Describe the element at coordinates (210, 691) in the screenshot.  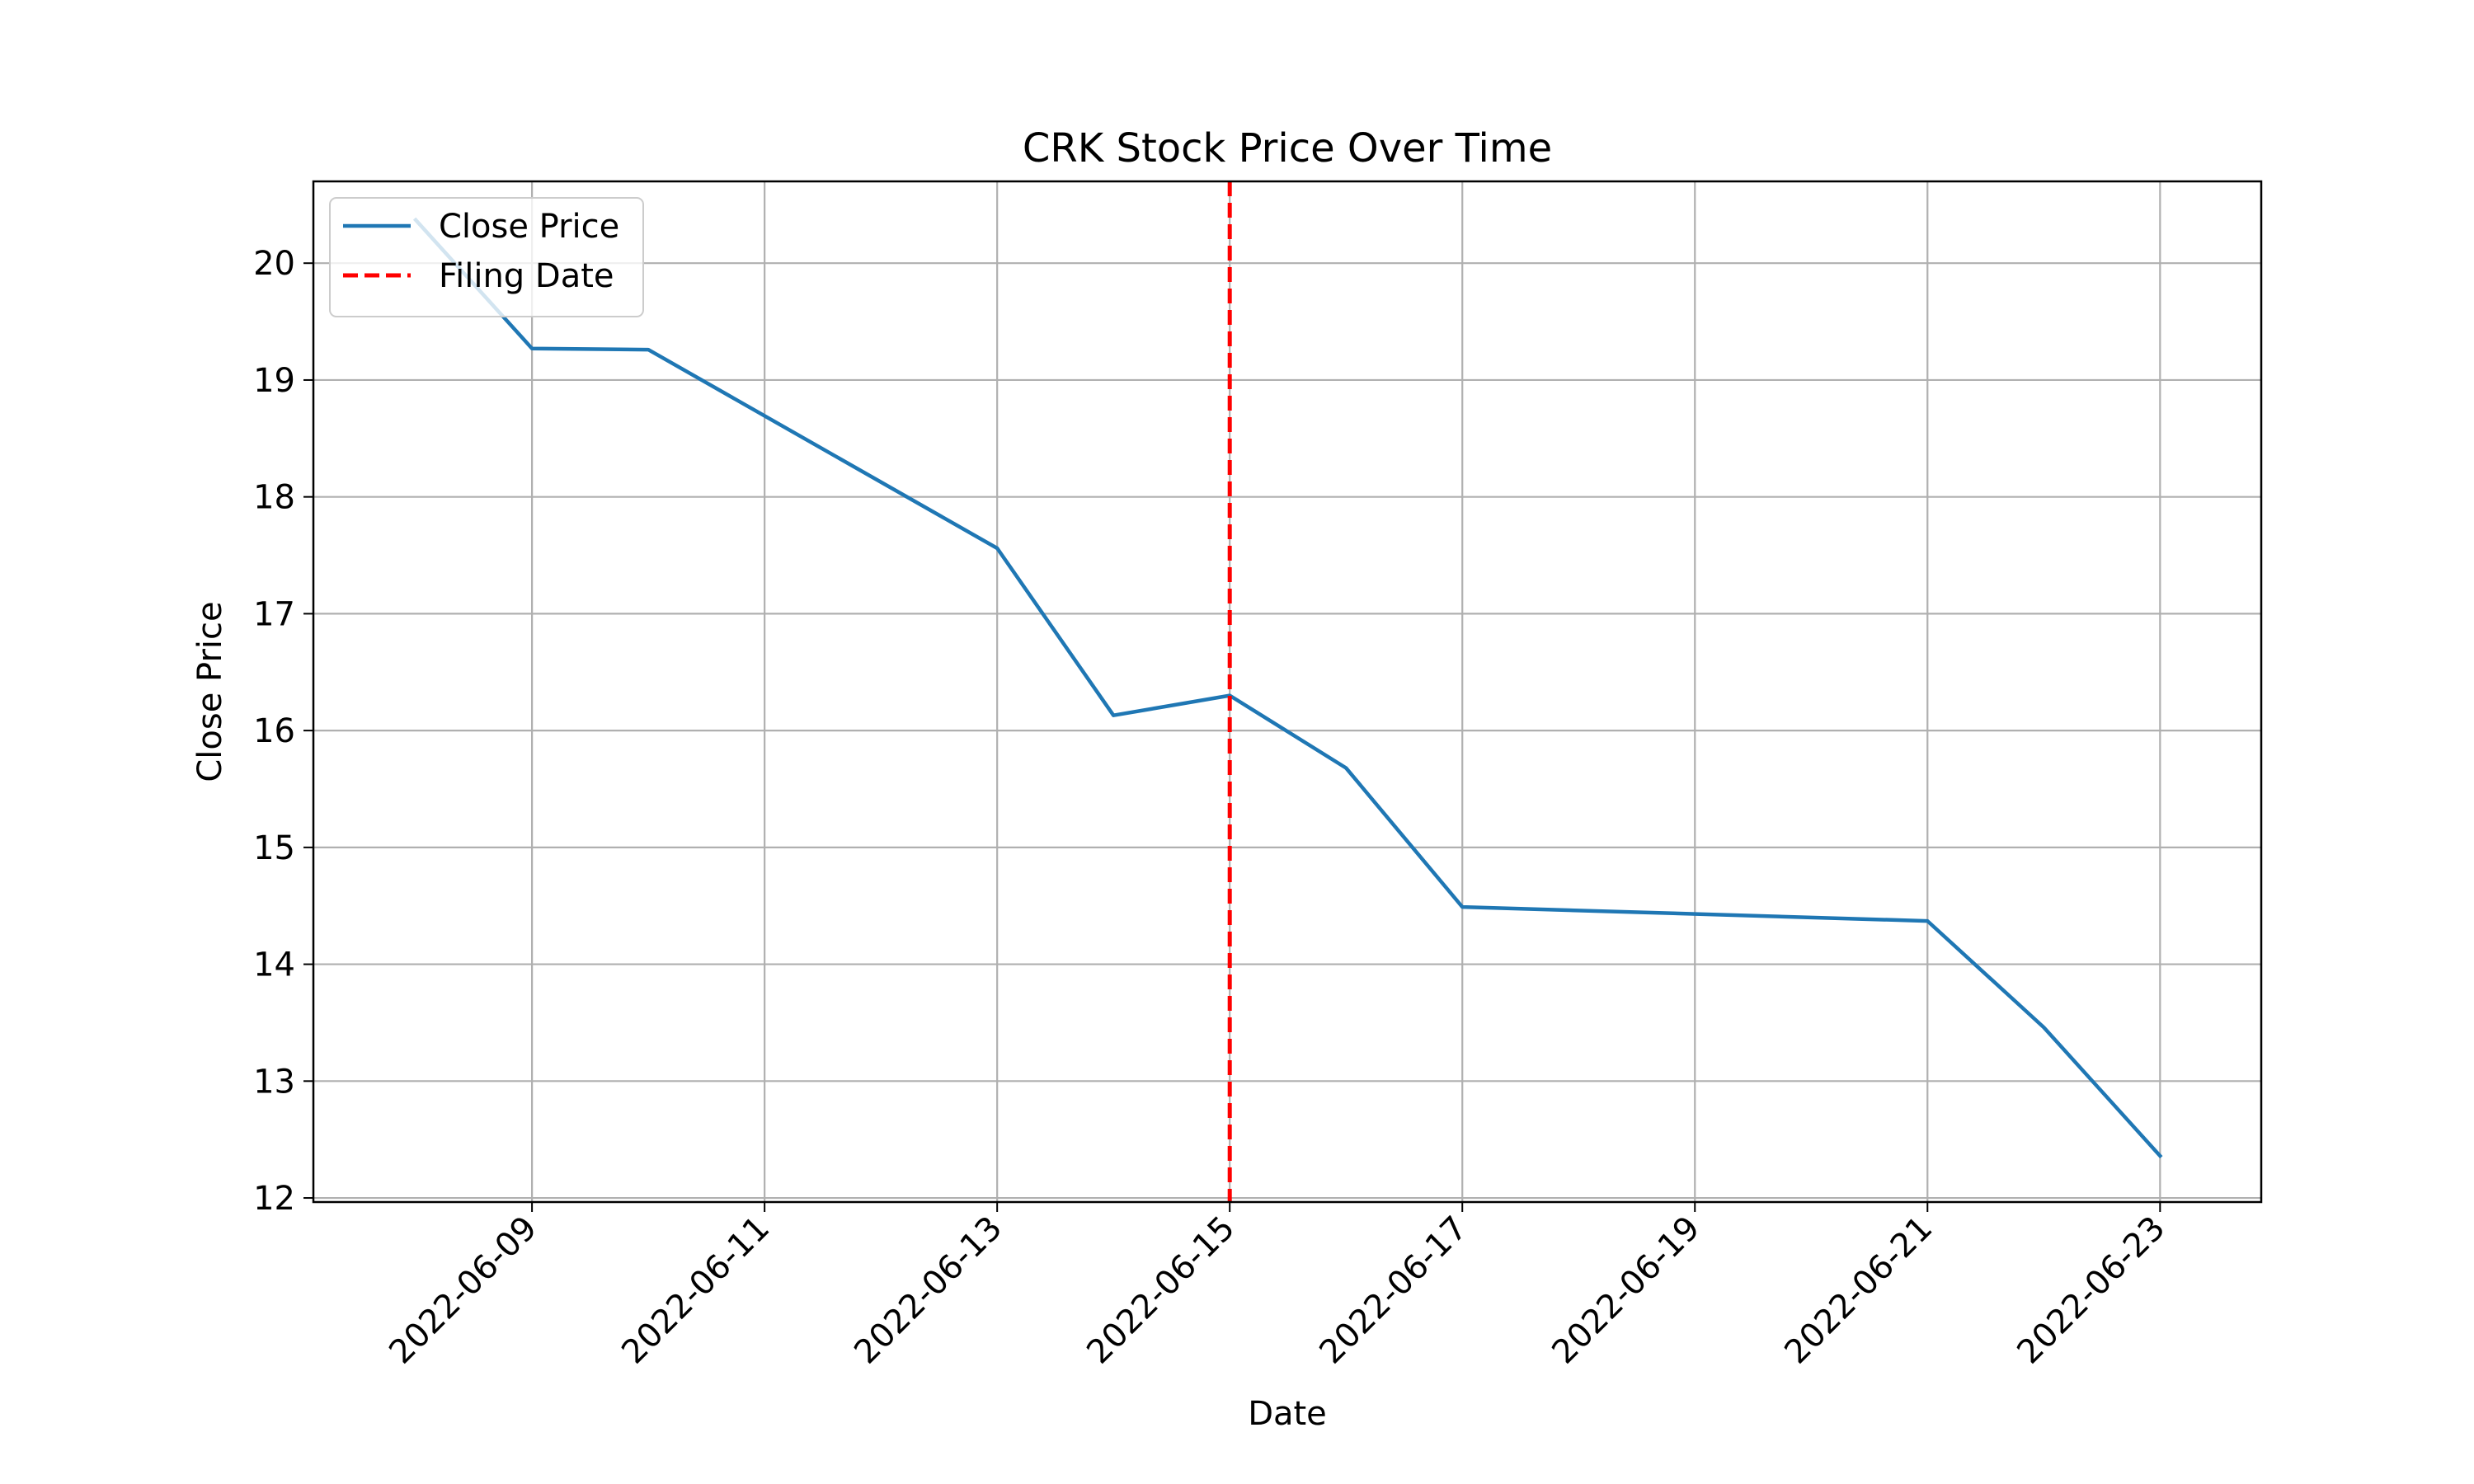
I see `y-axis-label: Close Price` at that location.